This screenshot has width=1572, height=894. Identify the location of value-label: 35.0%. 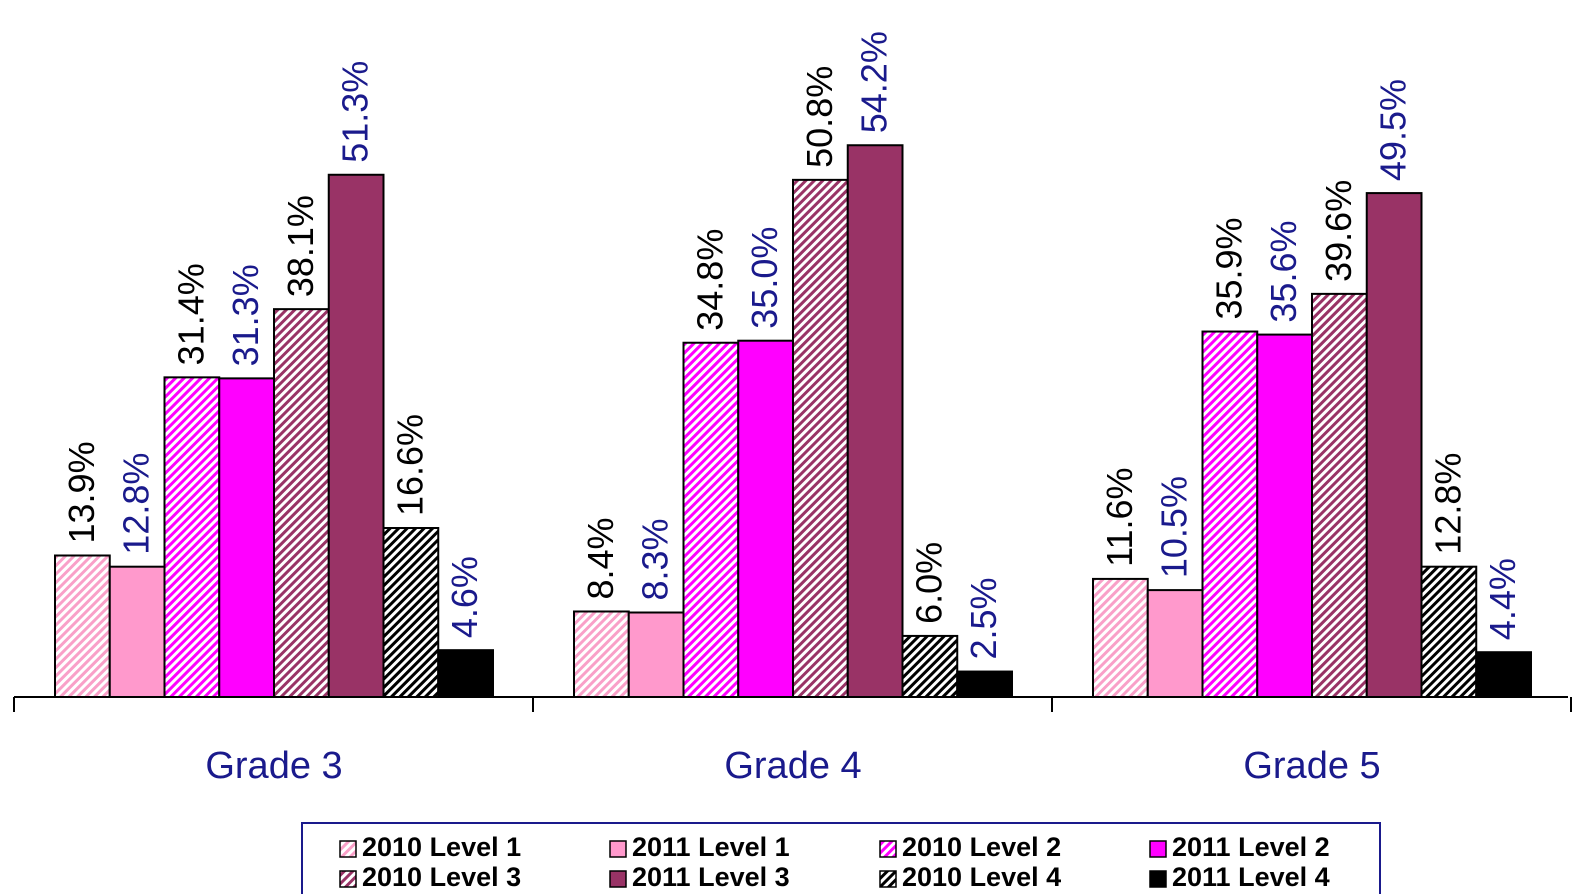
(764, 278).